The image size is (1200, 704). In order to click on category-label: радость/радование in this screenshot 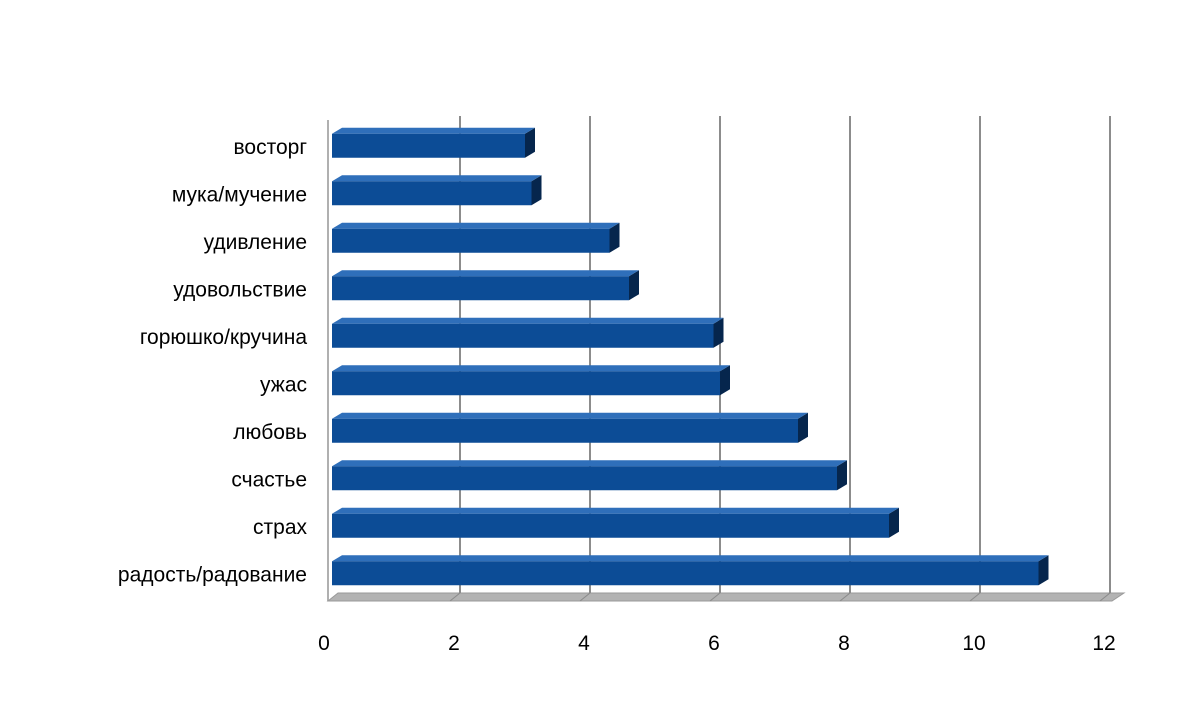, I will do `click(212, 574)`.